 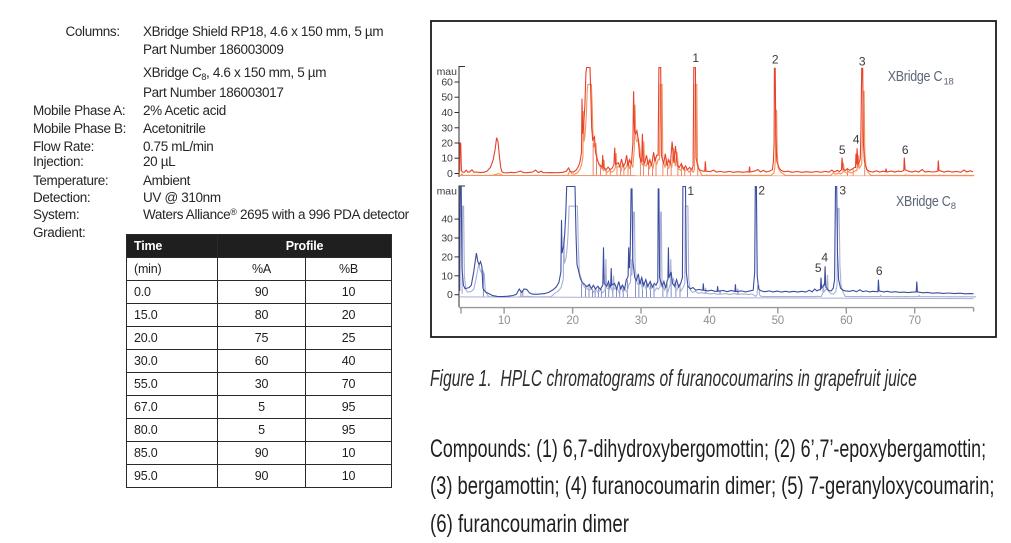 What do you see at coordinates (914, 321) in the screenshot?
I see `svg-text: 70` at bounding box center [914, 321].